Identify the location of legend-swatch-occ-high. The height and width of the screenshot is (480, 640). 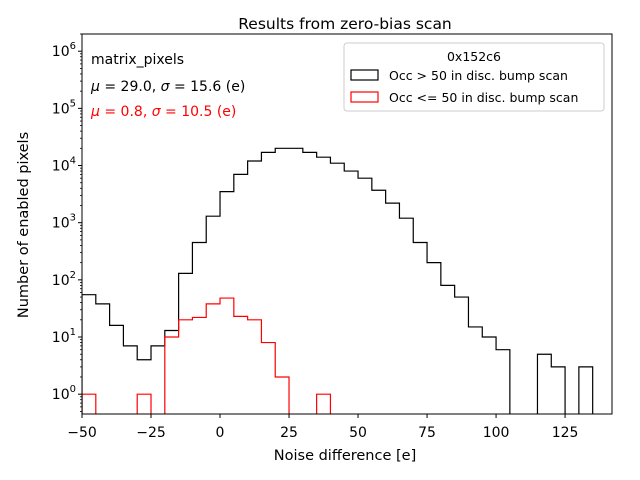
(364, 75).